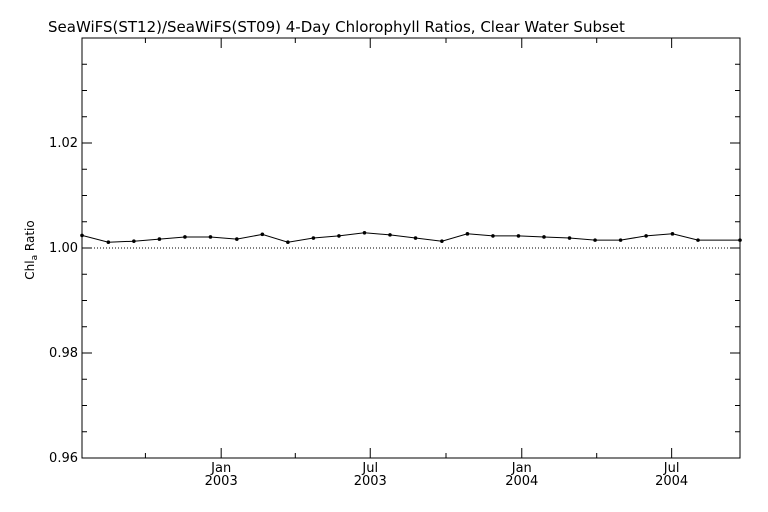  I want to click on y-tick-label: 1.00, so click(63, 248).